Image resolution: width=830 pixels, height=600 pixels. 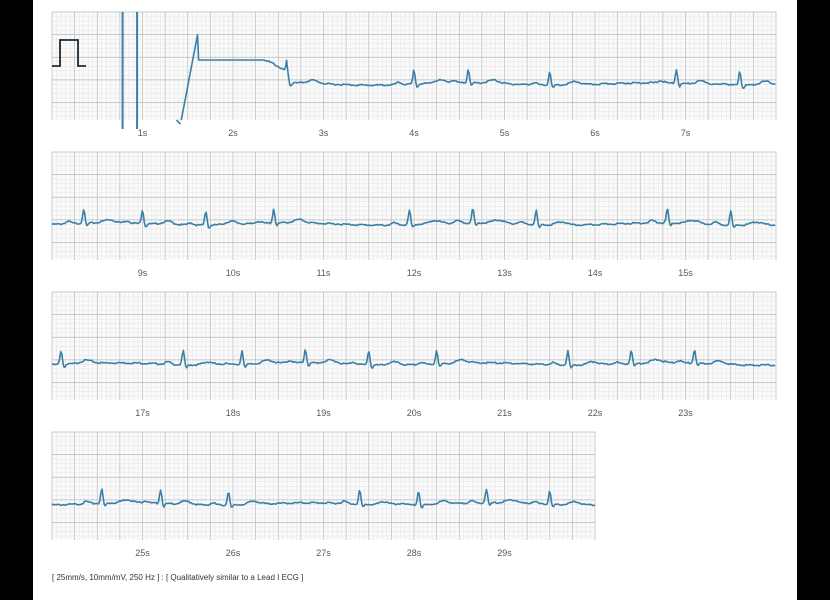 What do you see at coordinates (324, 273) in the screenshot?
I see `tick-label: 11s` at bounding box center [324, 273].